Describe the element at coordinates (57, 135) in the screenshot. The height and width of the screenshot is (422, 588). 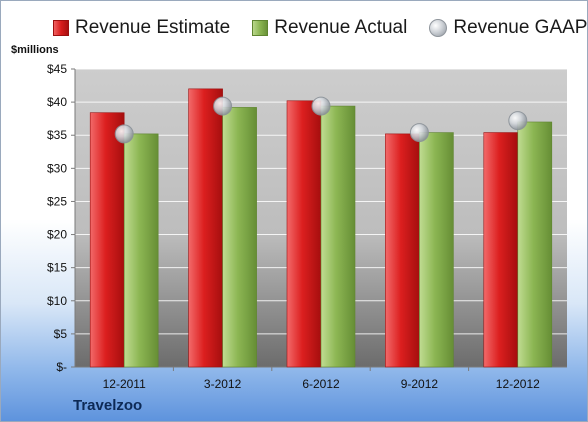
I see `y-tick-label: $35` at that location.